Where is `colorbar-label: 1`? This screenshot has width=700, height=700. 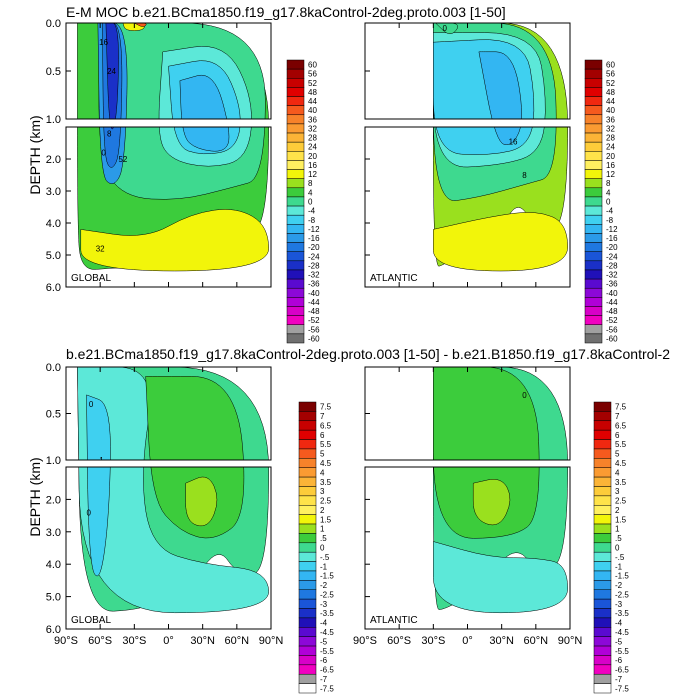 colorbar-label: 1 is located at coordinates (617, 529).